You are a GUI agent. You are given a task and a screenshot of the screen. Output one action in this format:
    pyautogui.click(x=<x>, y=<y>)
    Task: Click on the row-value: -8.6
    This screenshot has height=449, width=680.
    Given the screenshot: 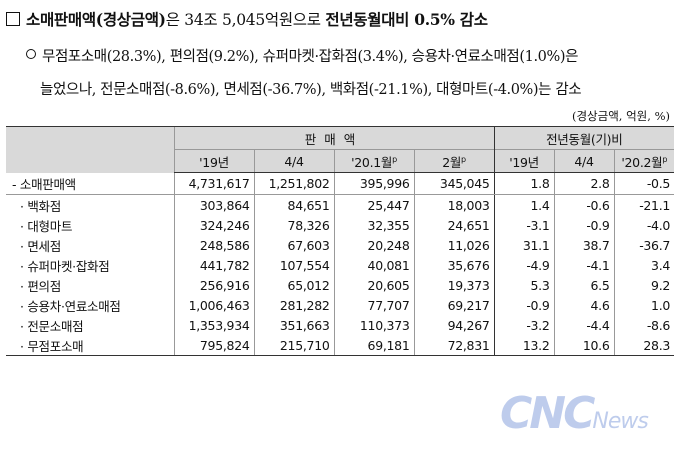 What is the action you would take?
    pyautogui.click(x=644, y=325)
    